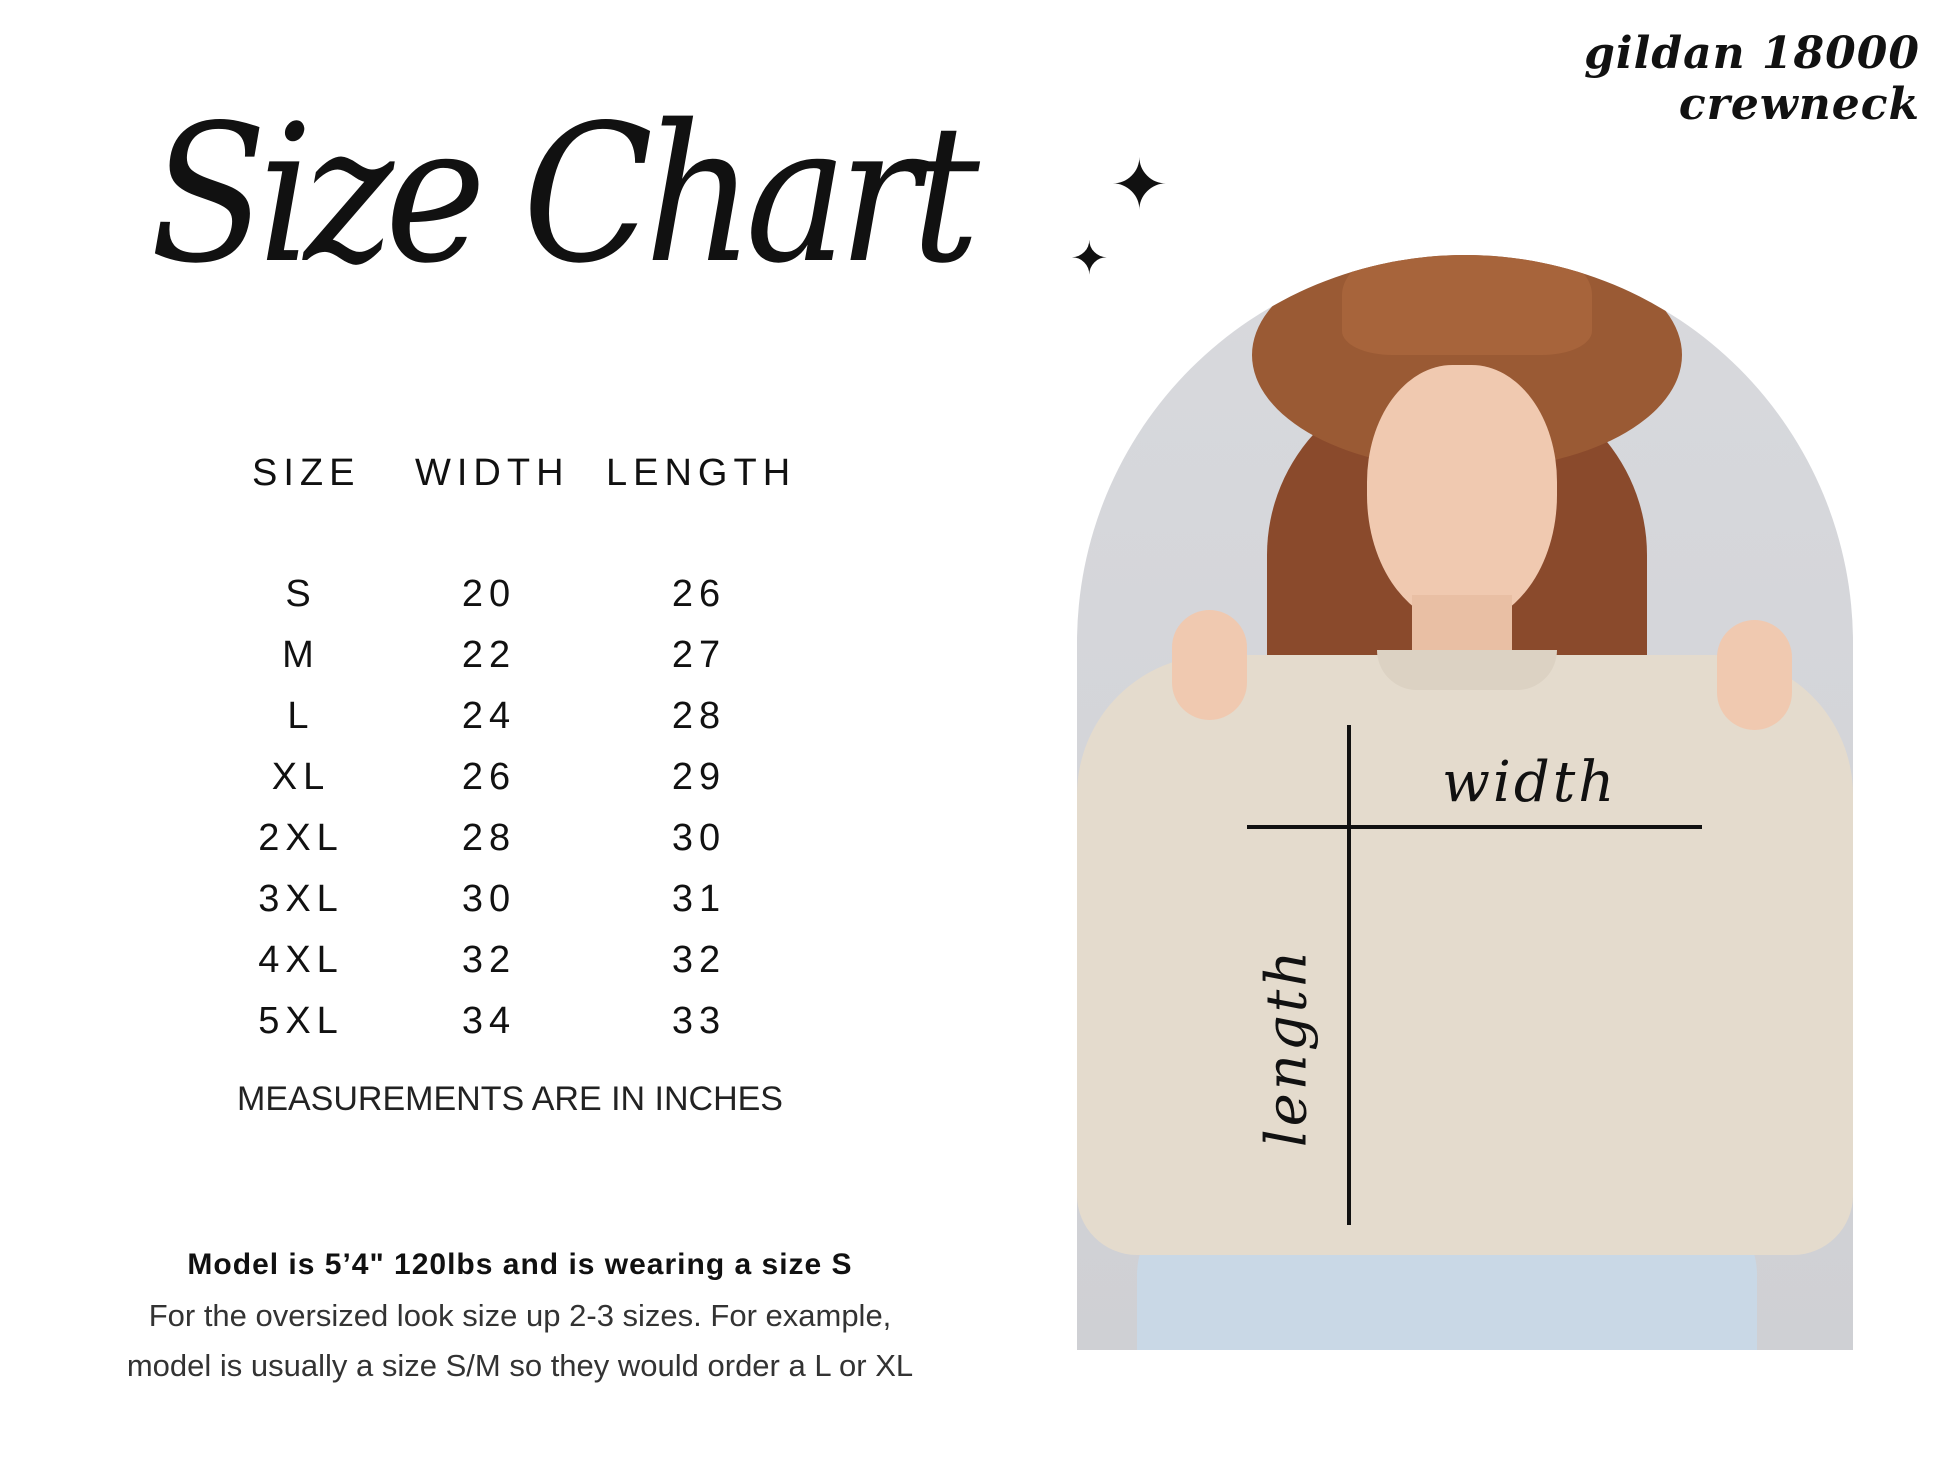 This screenshot has width=1946, height=1459. What do you see at coordinates (301, 716) in the screenshot?
I see `size-cell: L` at bounding box center [301, 716].